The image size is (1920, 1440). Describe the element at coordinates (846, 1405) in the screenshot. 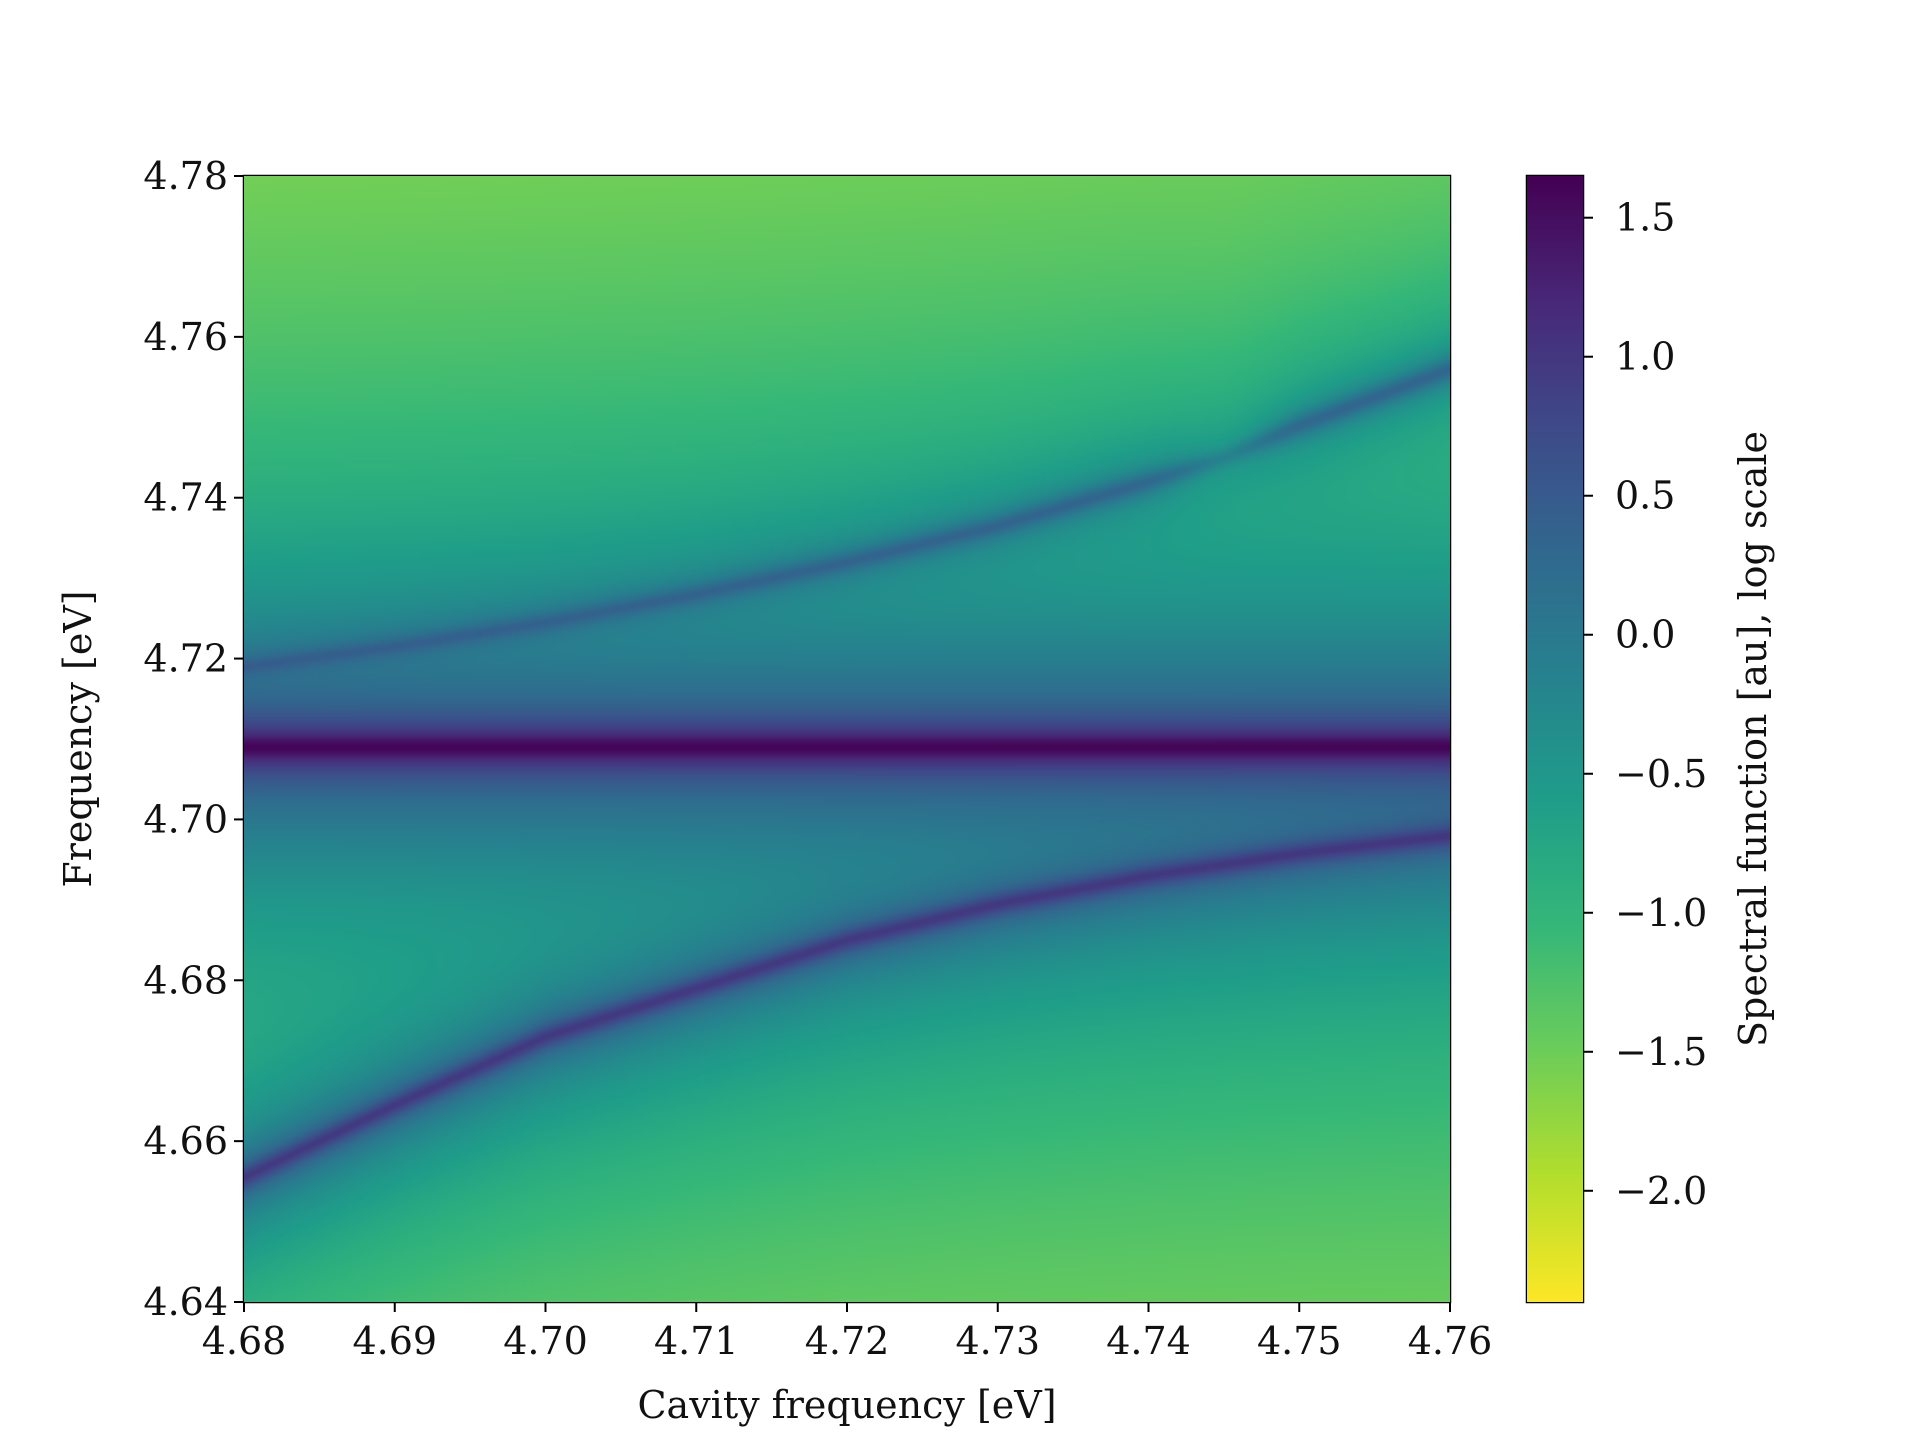

I see `x-axis-label: Cavity frequency [eV]` at that location.